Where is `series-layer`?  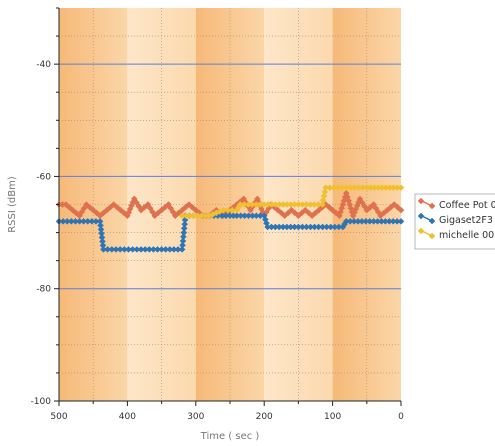
series-layer is located at coordinates (230, 218).